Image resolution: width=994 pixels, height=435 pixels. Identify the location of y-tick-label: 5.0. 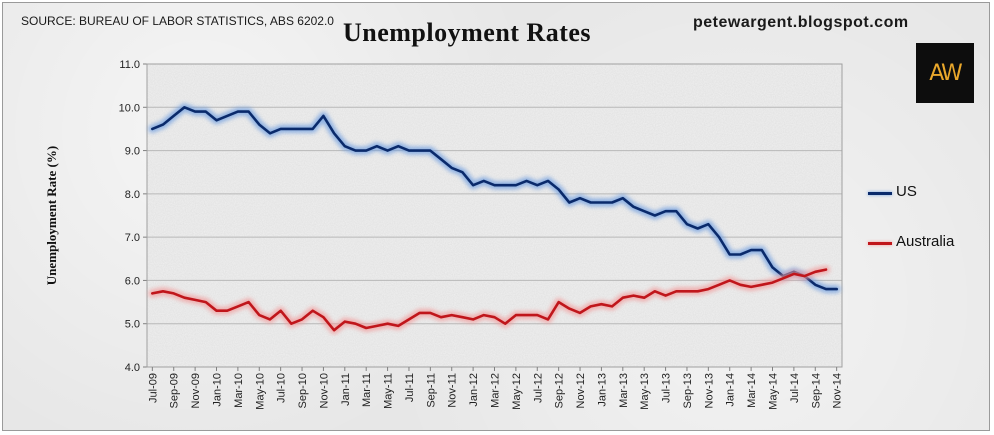
(132, 325).